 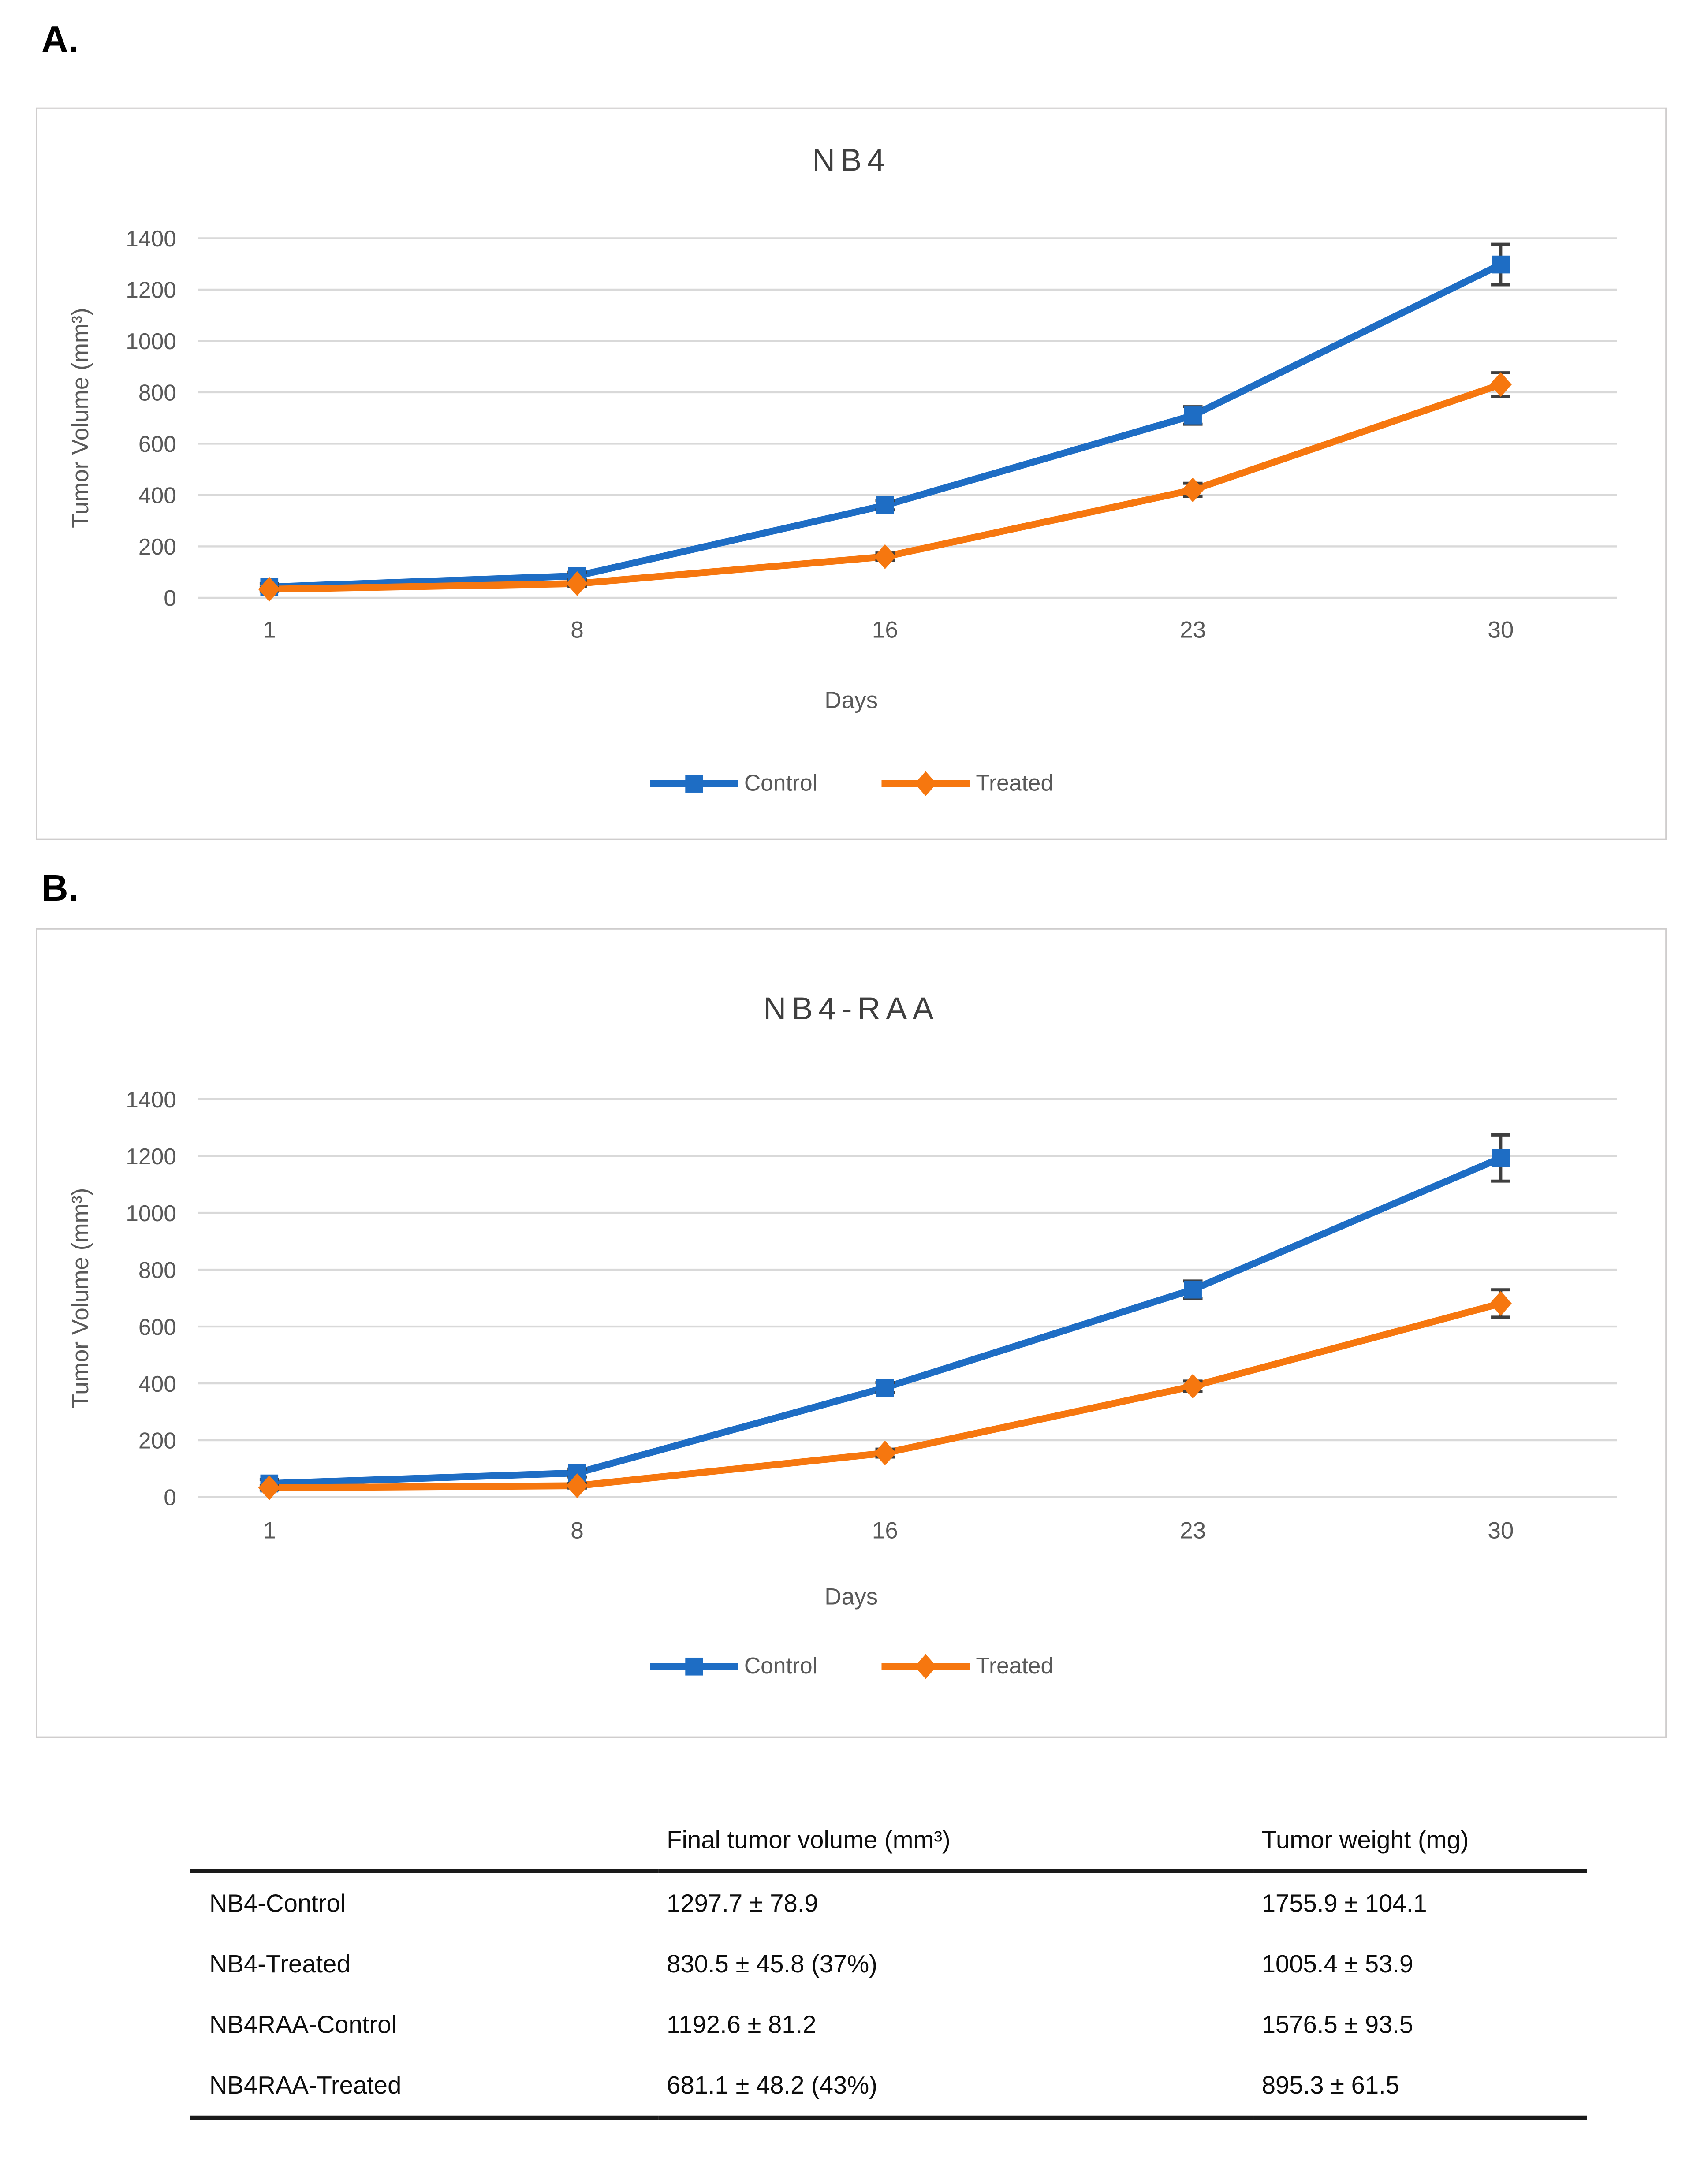 I want to click on tumor-weight-value: 895.3 ± 61.5, so click(x=1420, y=2087).